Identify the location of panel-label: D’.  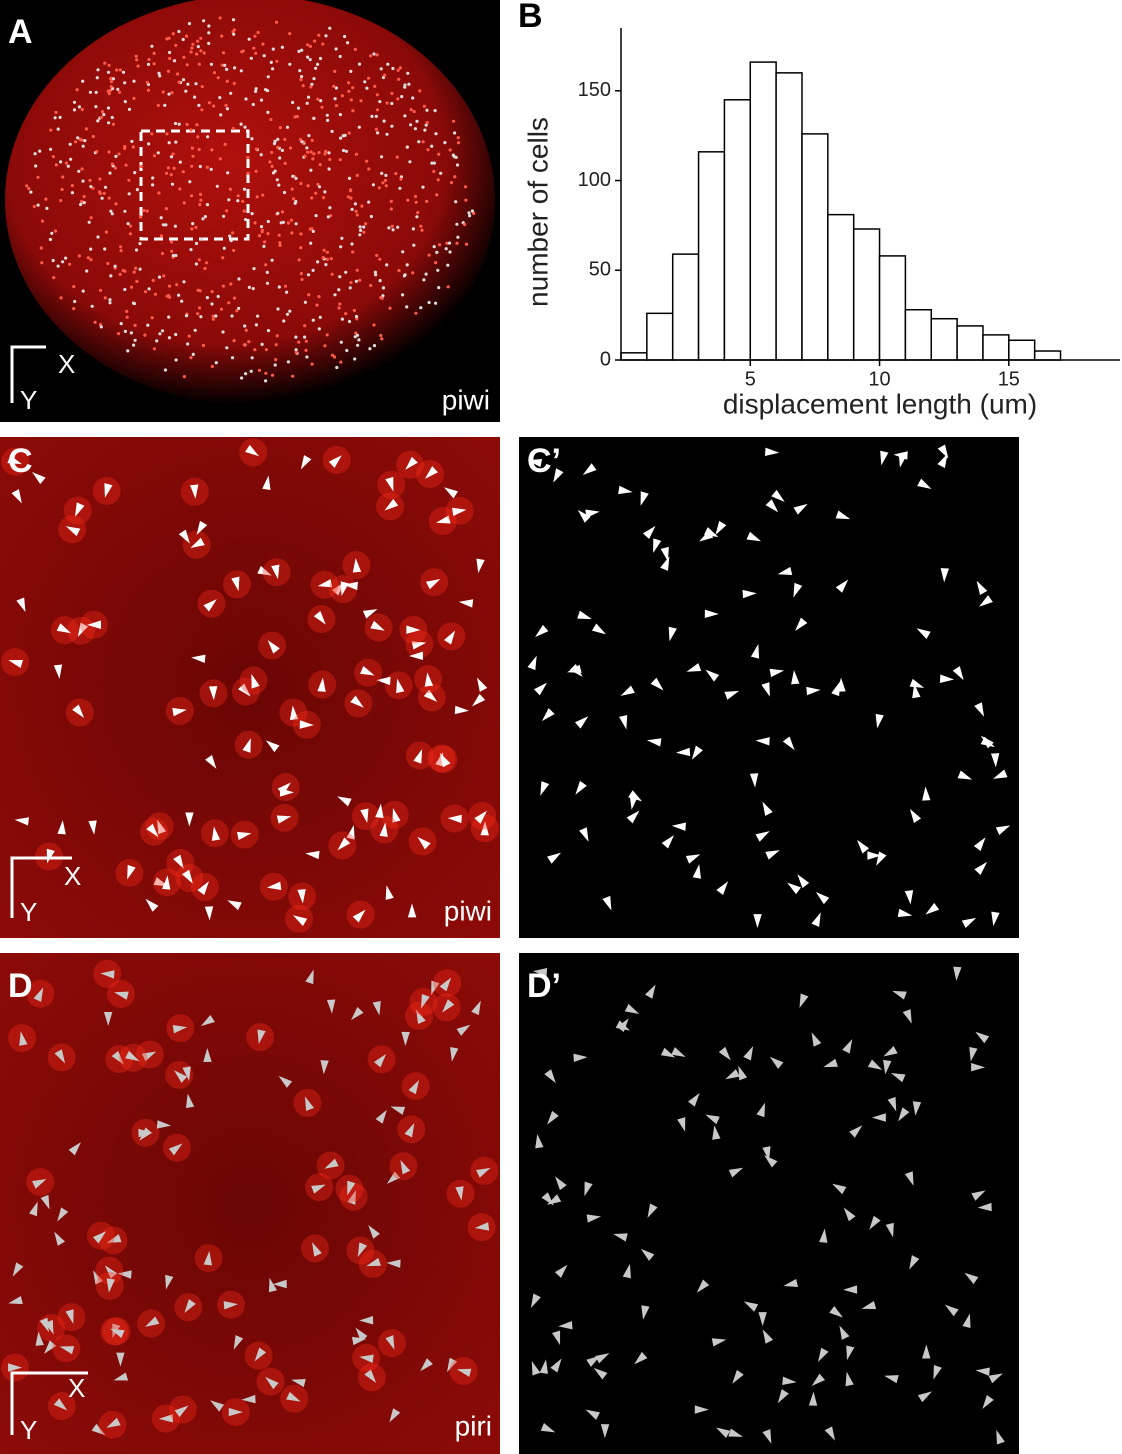
(544, 986).